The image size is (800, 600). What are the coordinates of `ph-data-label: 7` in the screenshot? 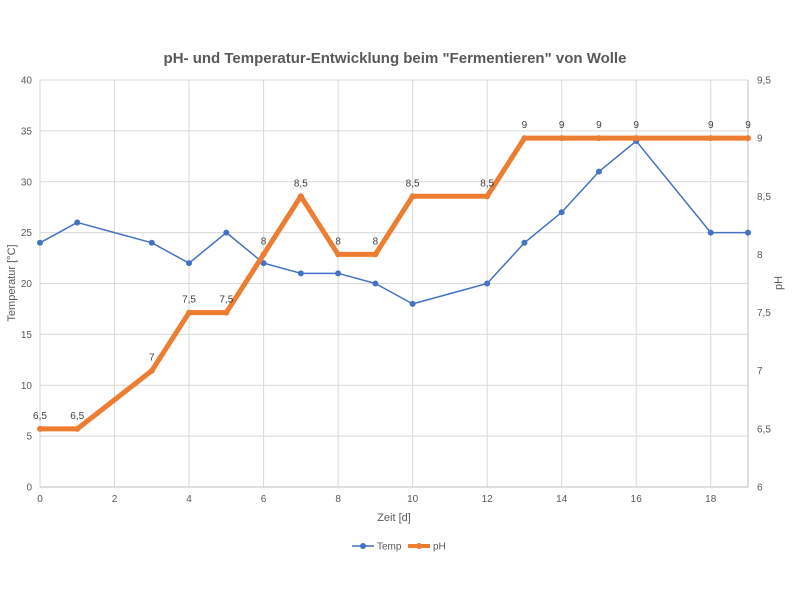 It's located at (152, 358).